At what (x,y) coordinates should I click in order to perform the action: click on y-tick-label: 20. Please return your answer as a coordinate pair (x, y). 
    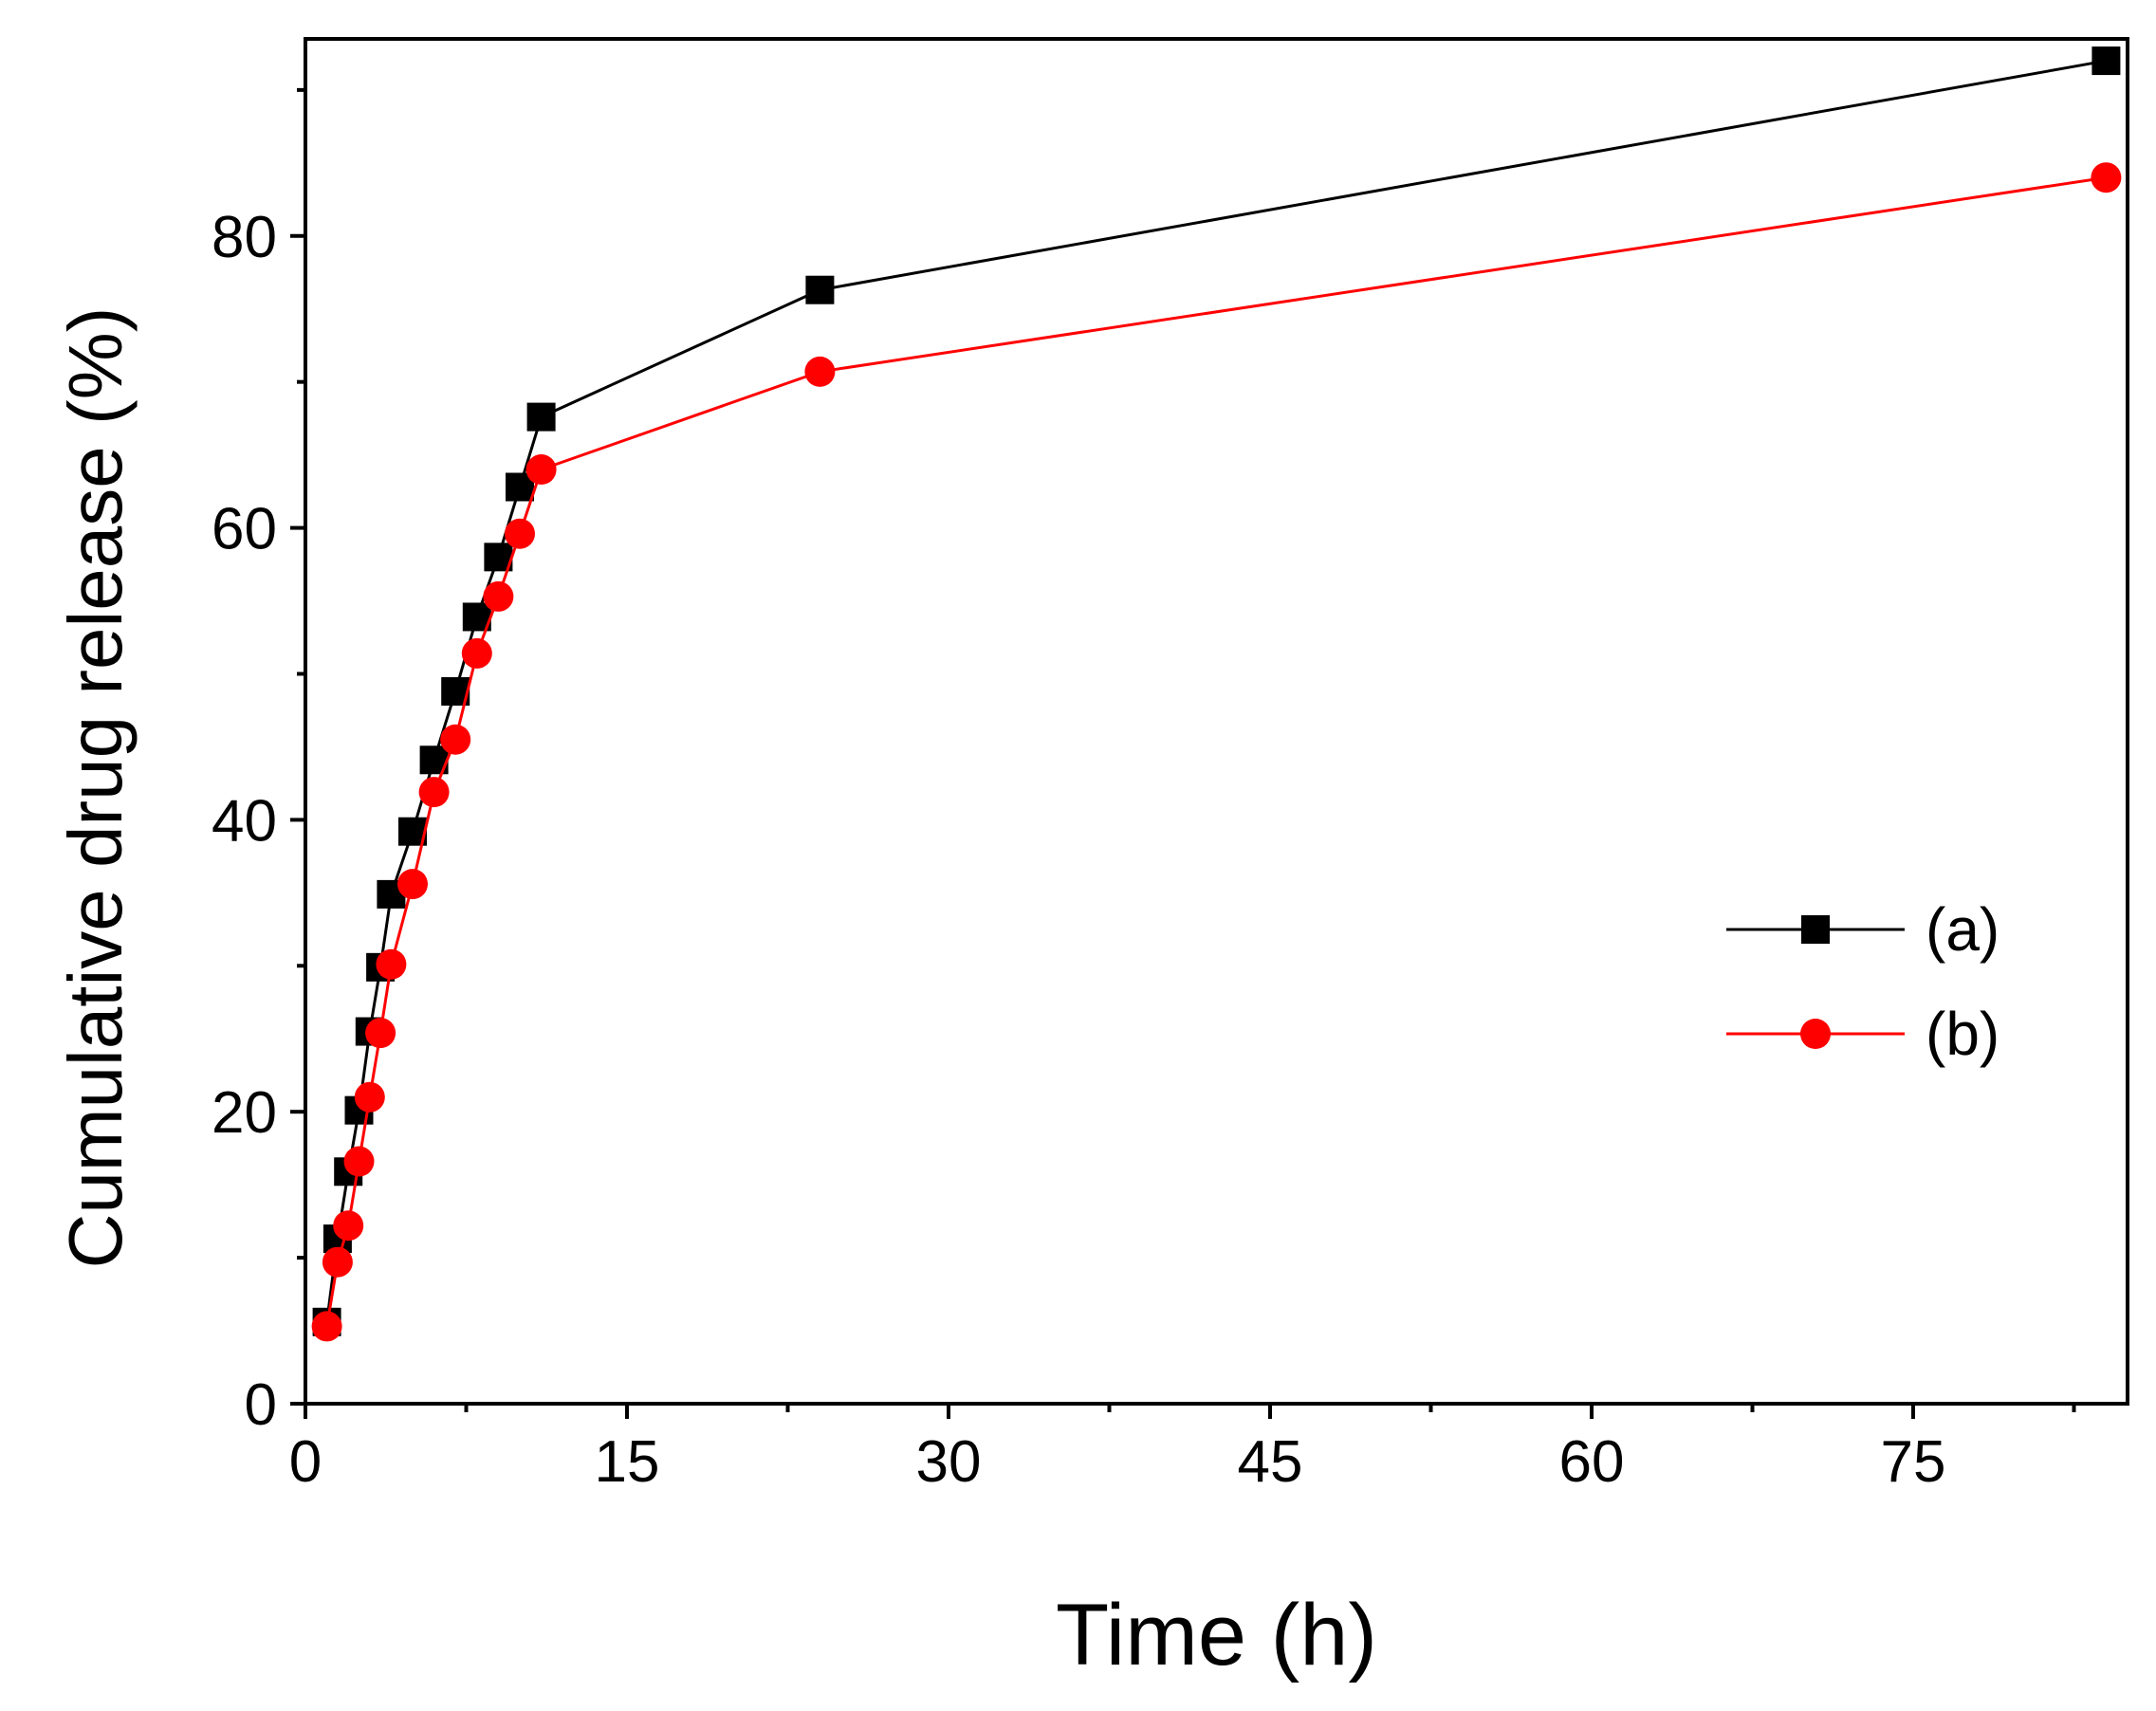
    Looking at the image, I should click on (244, 1113).